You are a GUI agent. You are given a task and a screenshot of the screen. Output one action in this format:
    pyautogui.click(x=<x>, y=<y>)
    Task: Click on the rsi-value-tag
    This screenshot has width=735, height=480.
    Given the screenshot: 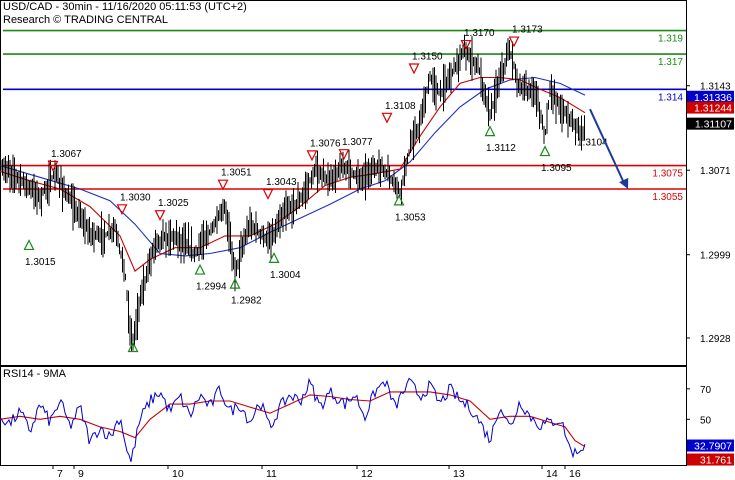 What is the action you would take?
    pyautogui.click(x=710, y=445)
    